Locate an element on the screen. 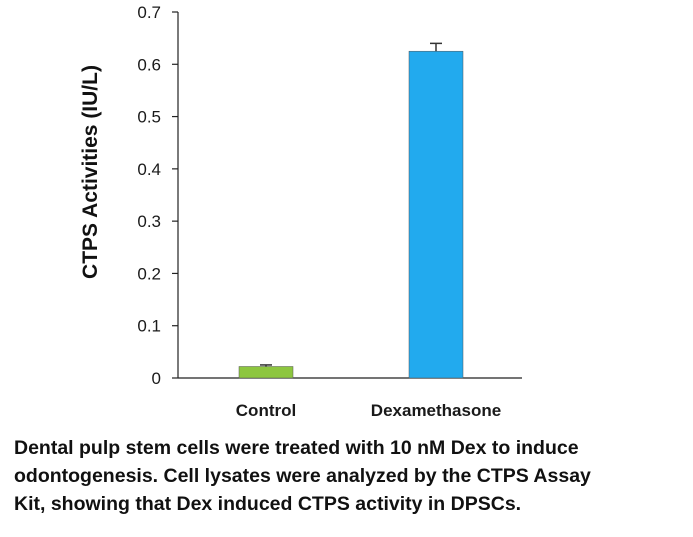 The image size is (693, 537). y-tick-label: 0.6 is located at coordinates (149, 64).